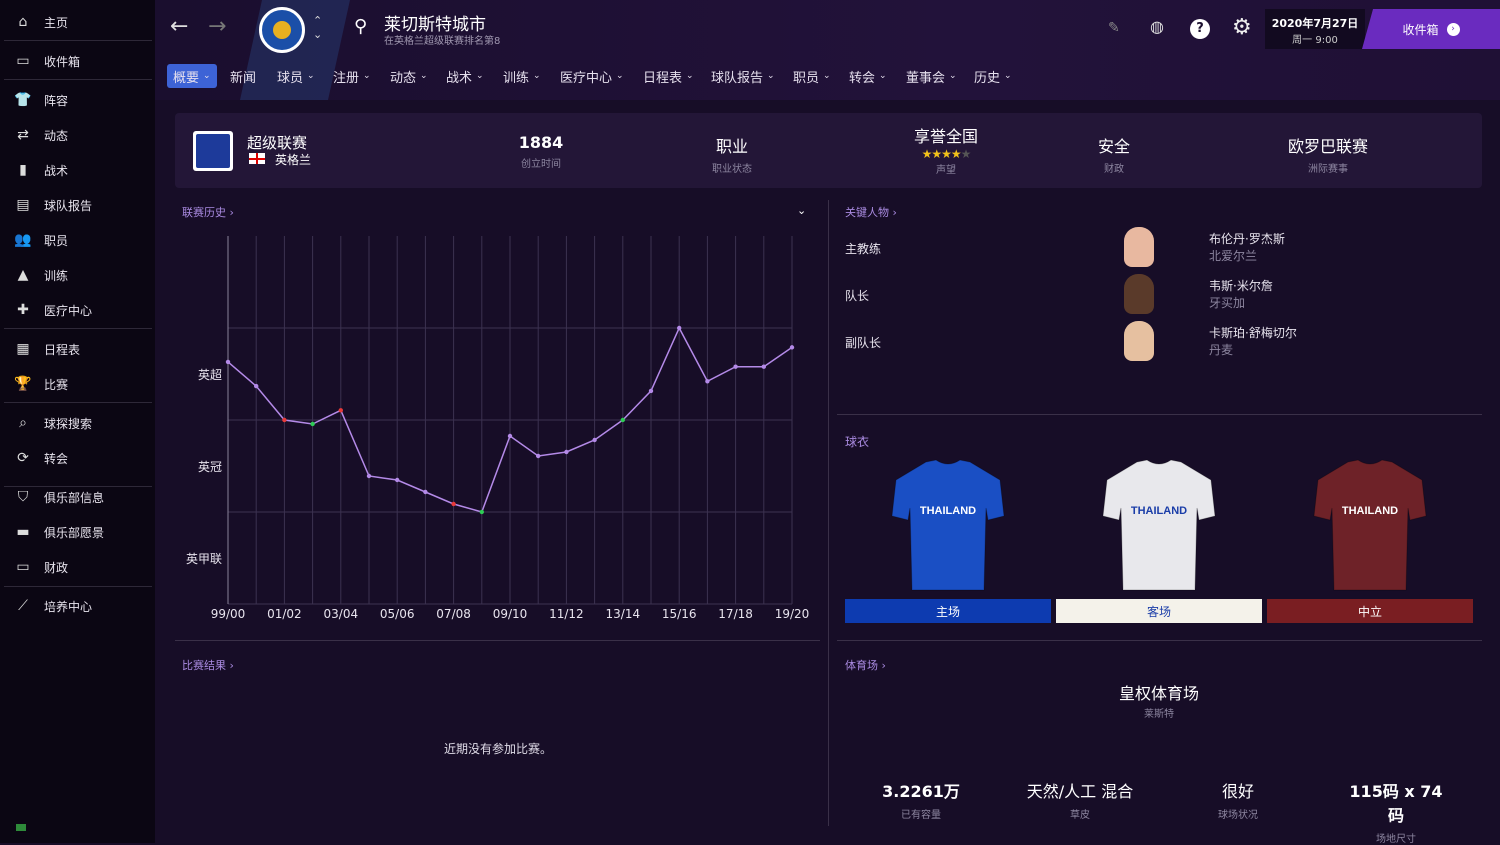  What do you see at coordinates (76, 310) in the screenshot?
I see `sidebar-item: ✚ 医疗中心` at bounding box center [76, 310].